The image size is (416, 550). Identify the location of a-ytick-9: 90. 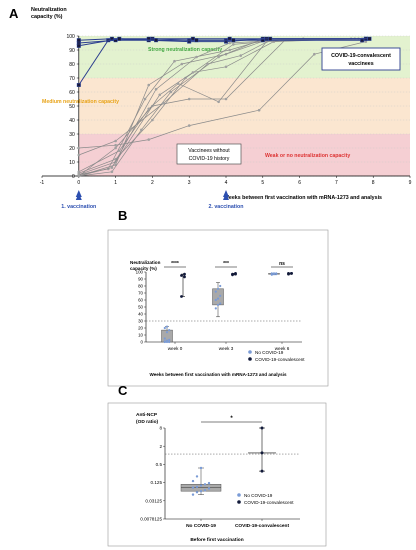
(72, 51).